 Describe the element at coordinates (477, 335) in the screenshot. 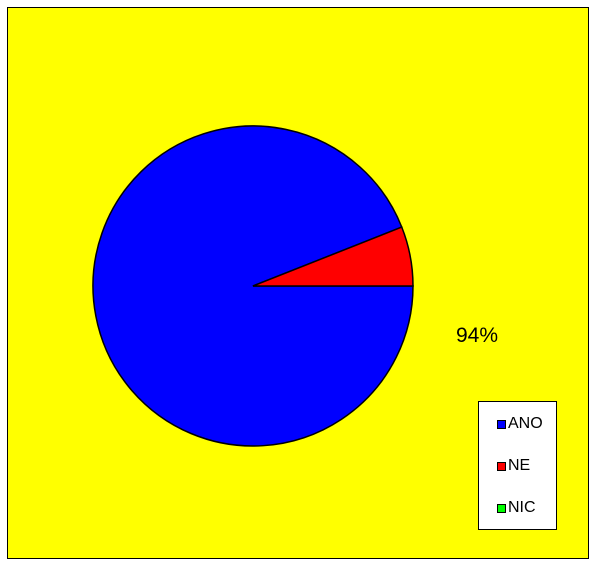

I see `data-label-ano: 94%` at that location.